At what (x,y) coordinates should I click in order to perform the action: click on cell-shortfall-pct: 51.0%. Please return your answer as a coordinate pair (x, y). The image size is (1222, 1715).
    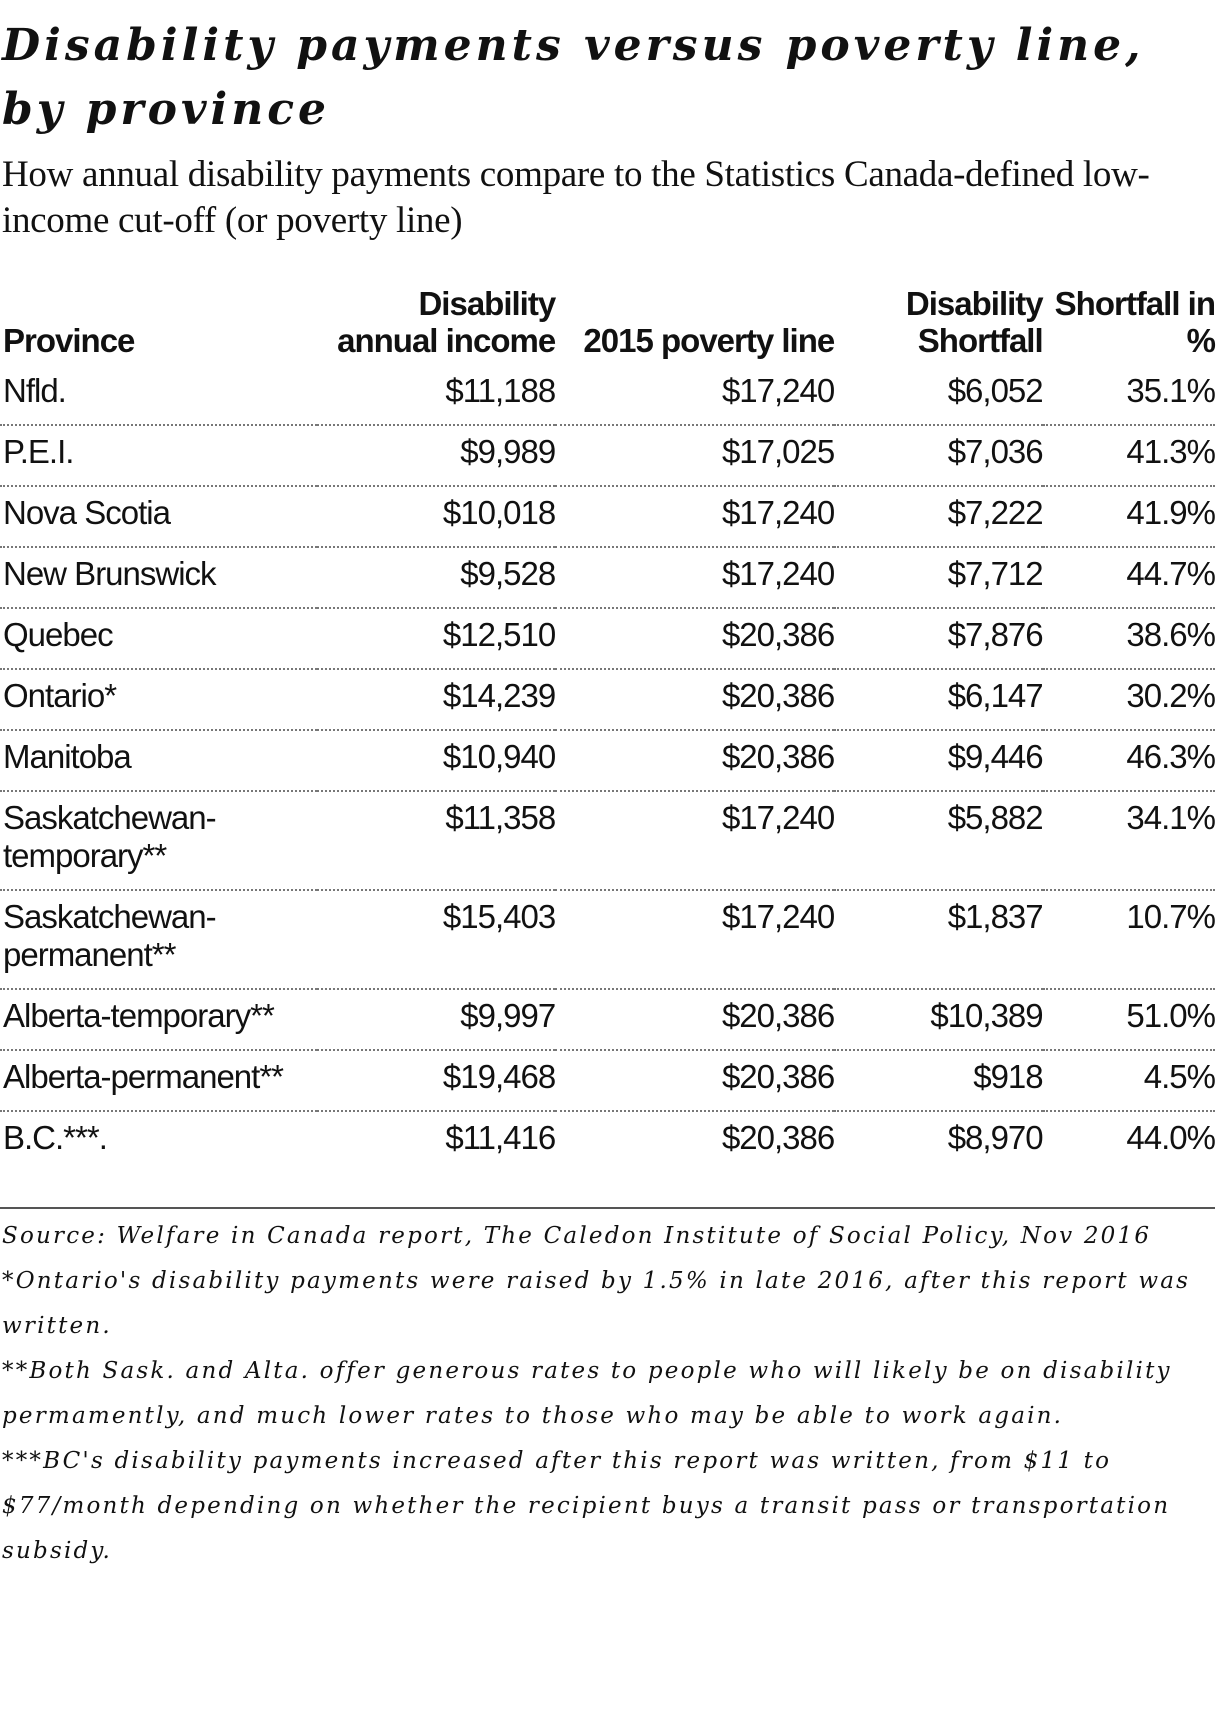
    Looking at the image, I should click on (1129, 1020).